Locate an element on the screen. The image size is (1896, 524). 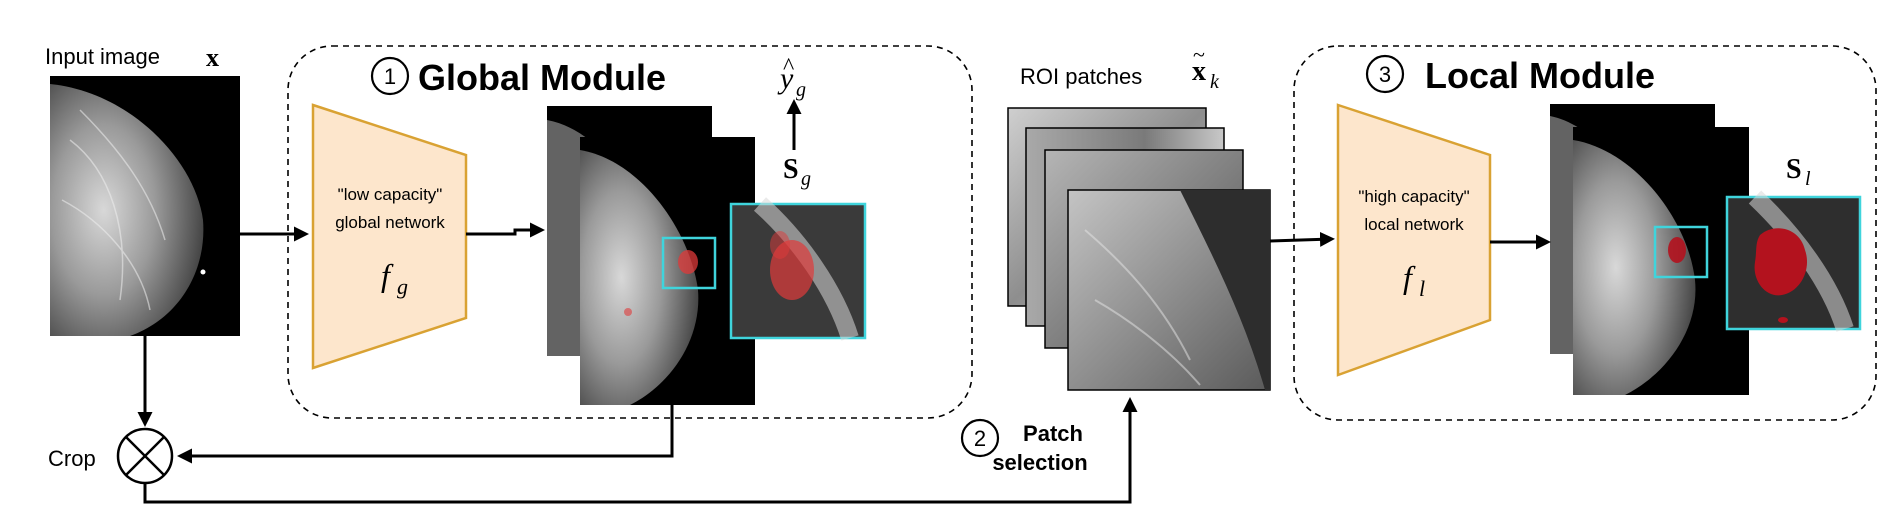
svg-text: 2 is located at coordinates (980, 438).